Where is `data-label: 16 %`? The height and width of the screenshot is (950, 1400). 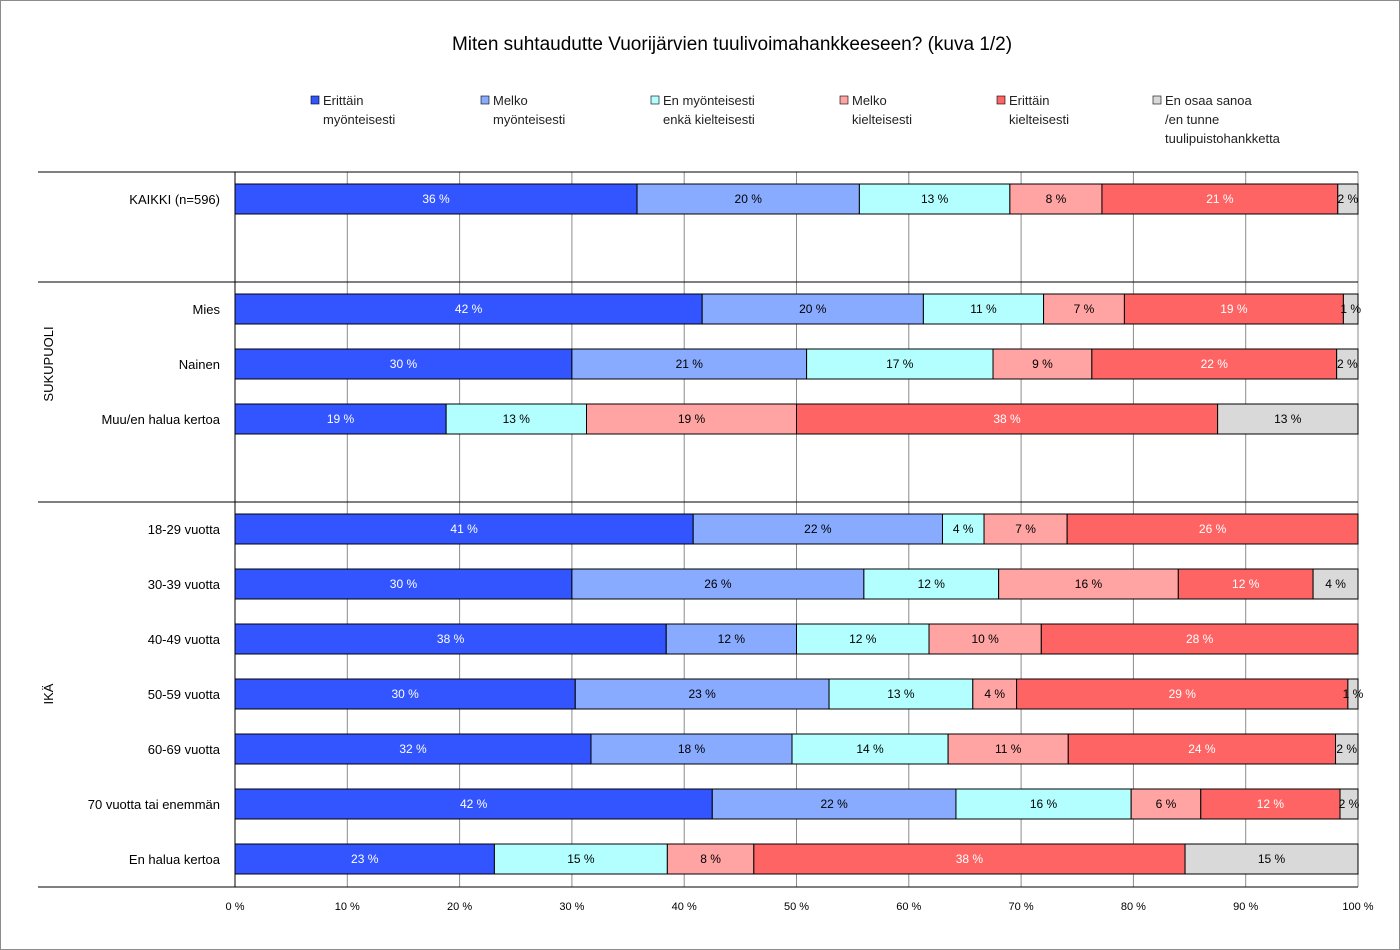
data-label: 16 % is located at coordinates (1089, 584).